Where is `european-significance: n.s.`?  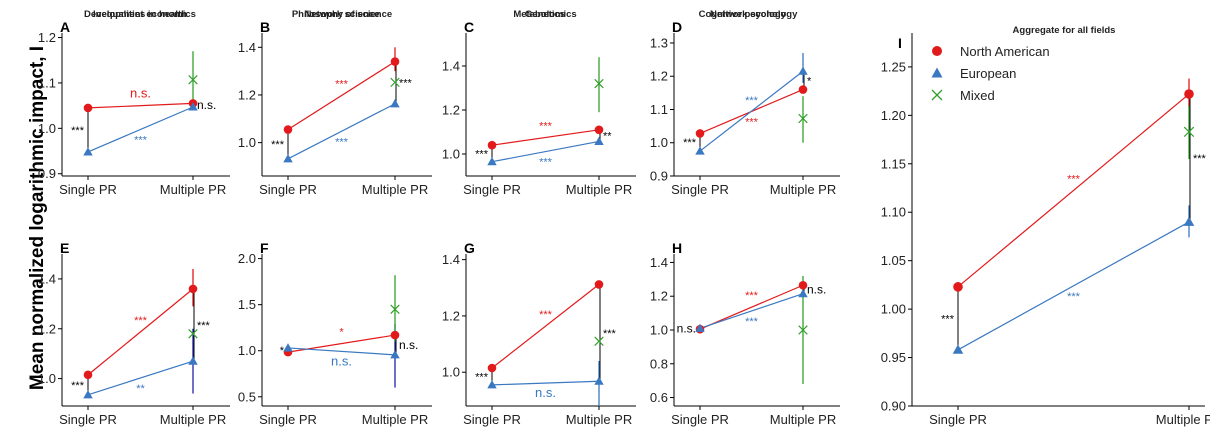 european-significance: n.s. is located at coordinates (341, 360).